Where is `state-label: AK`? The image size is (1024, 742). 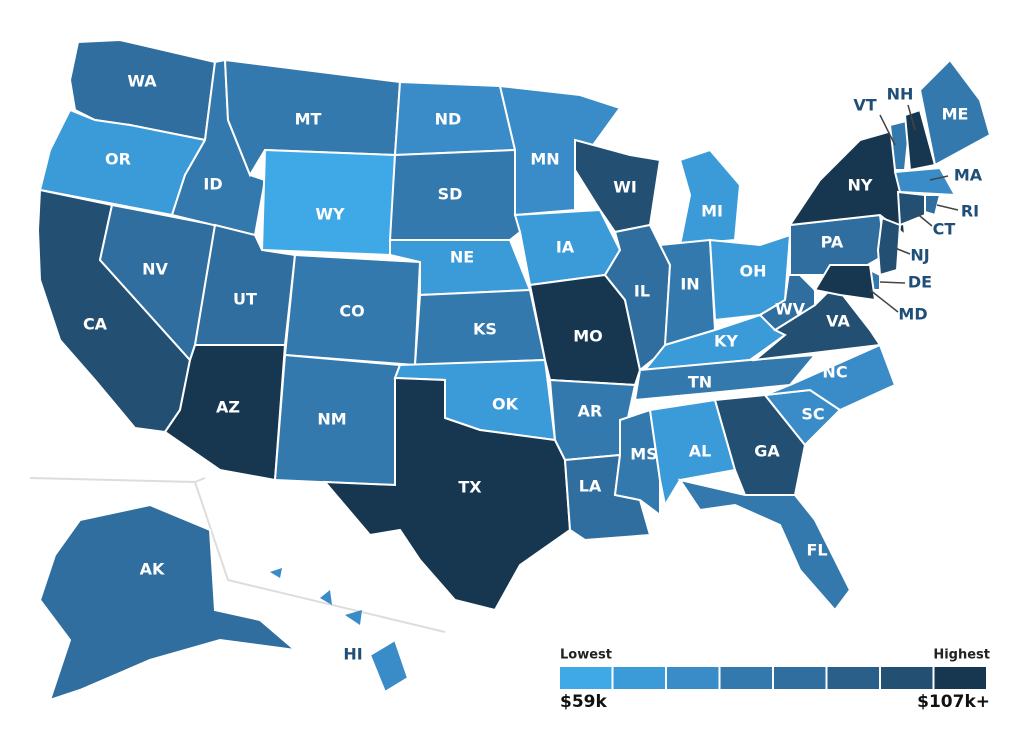
state-label: AK is located at coordinates (152, 569).